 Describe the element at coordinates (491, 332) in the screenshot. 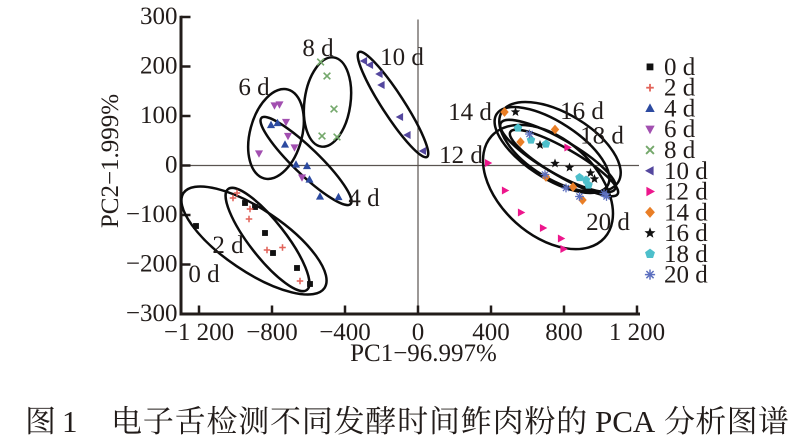

I see `svg-text: 400` at that location.